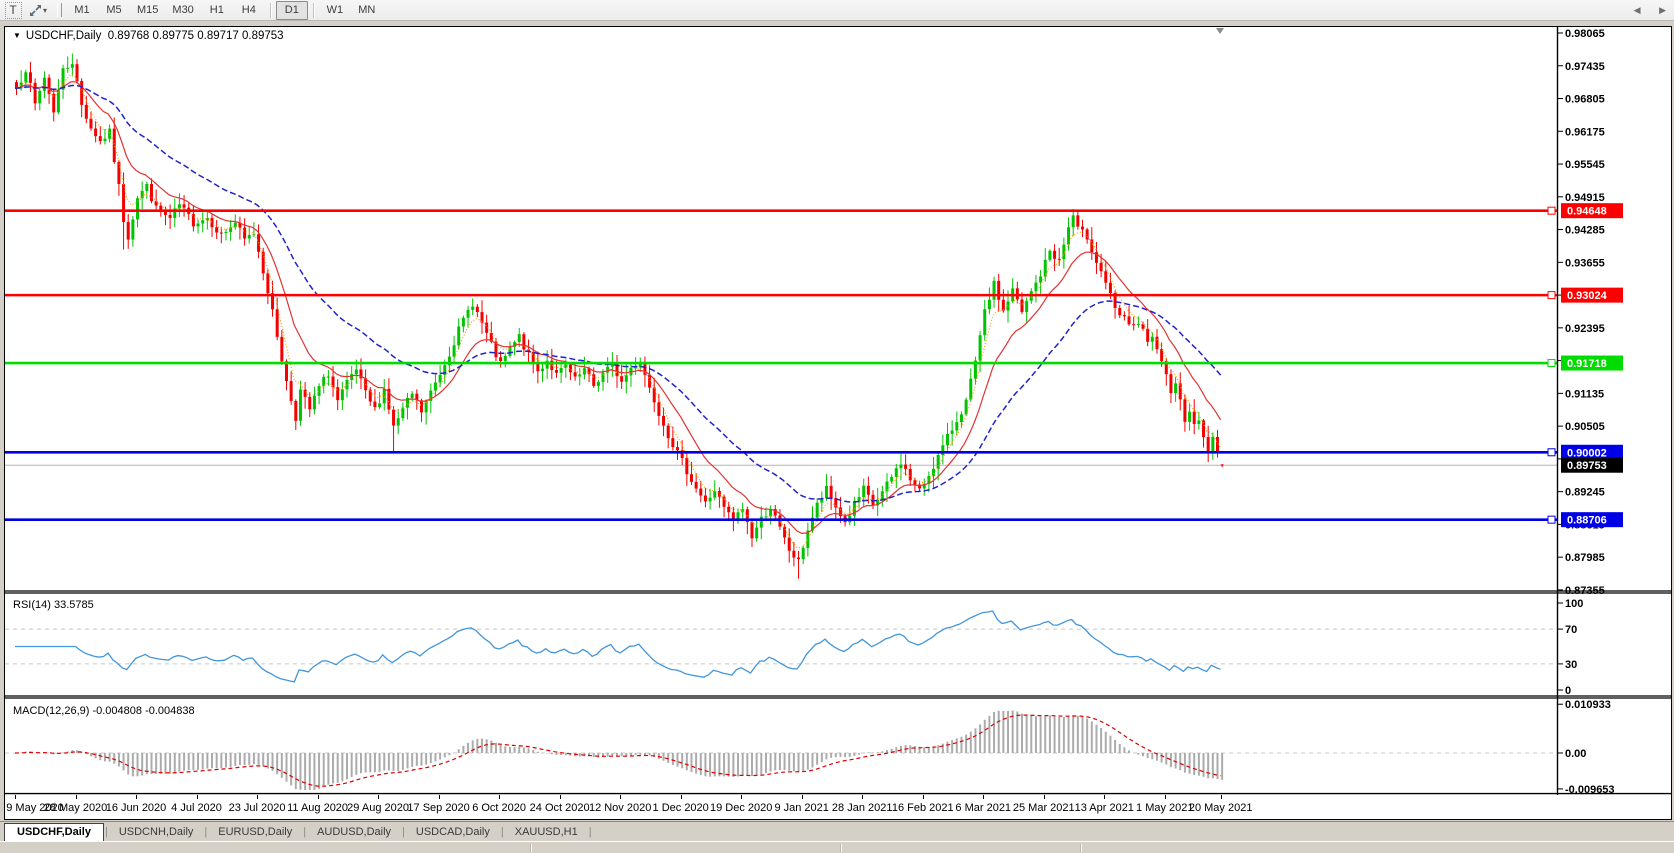  I want to click on tab-xauusd-h1: XAUUSD,H1, so click(546, 832).